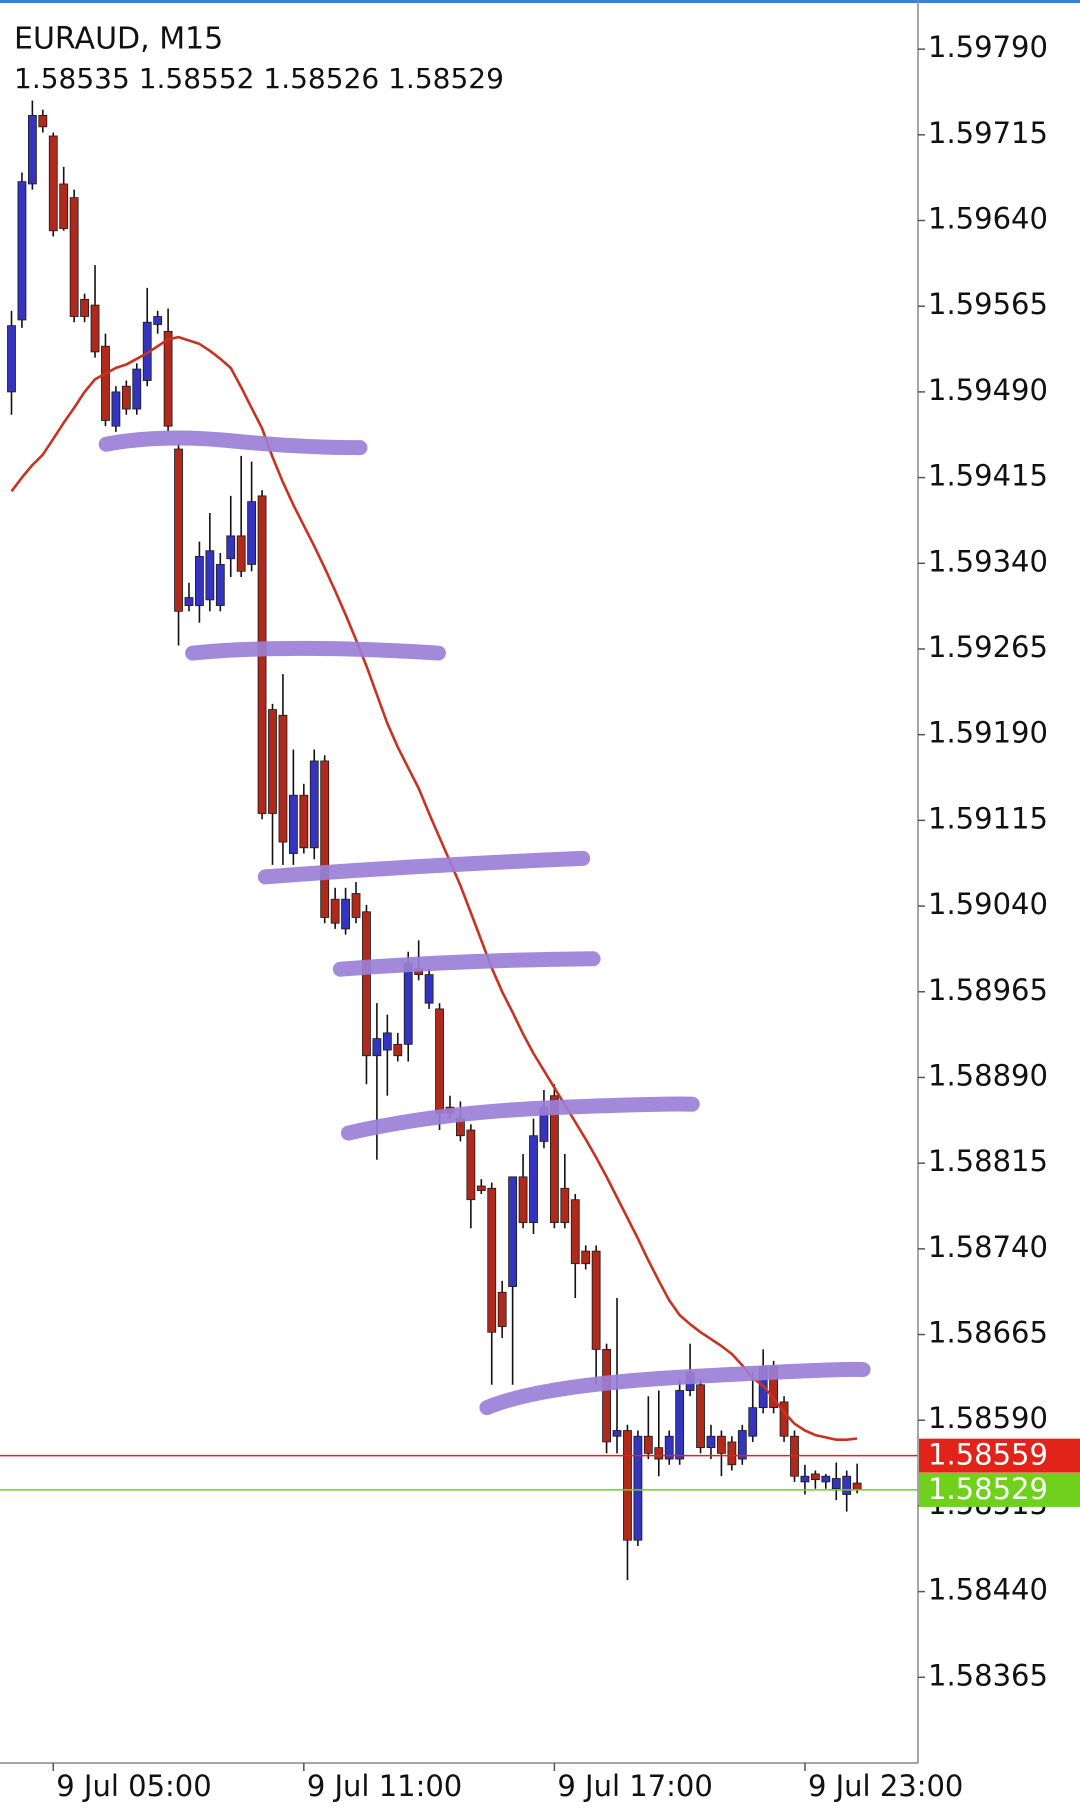 The width and height of the screenshot is (1080, 1810). I want to click on y-tick-label: 1.59415, so click(988, 476).